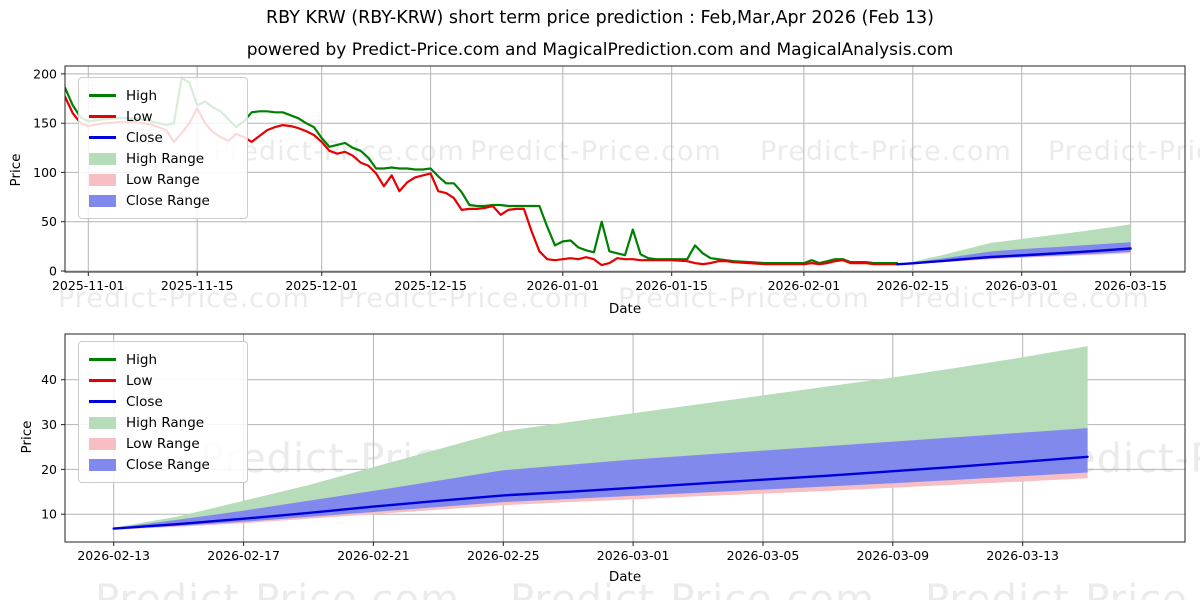 The image size is (1200, 600). I want to click on x-tick-label: 2026-02-15, so click(912, 285).